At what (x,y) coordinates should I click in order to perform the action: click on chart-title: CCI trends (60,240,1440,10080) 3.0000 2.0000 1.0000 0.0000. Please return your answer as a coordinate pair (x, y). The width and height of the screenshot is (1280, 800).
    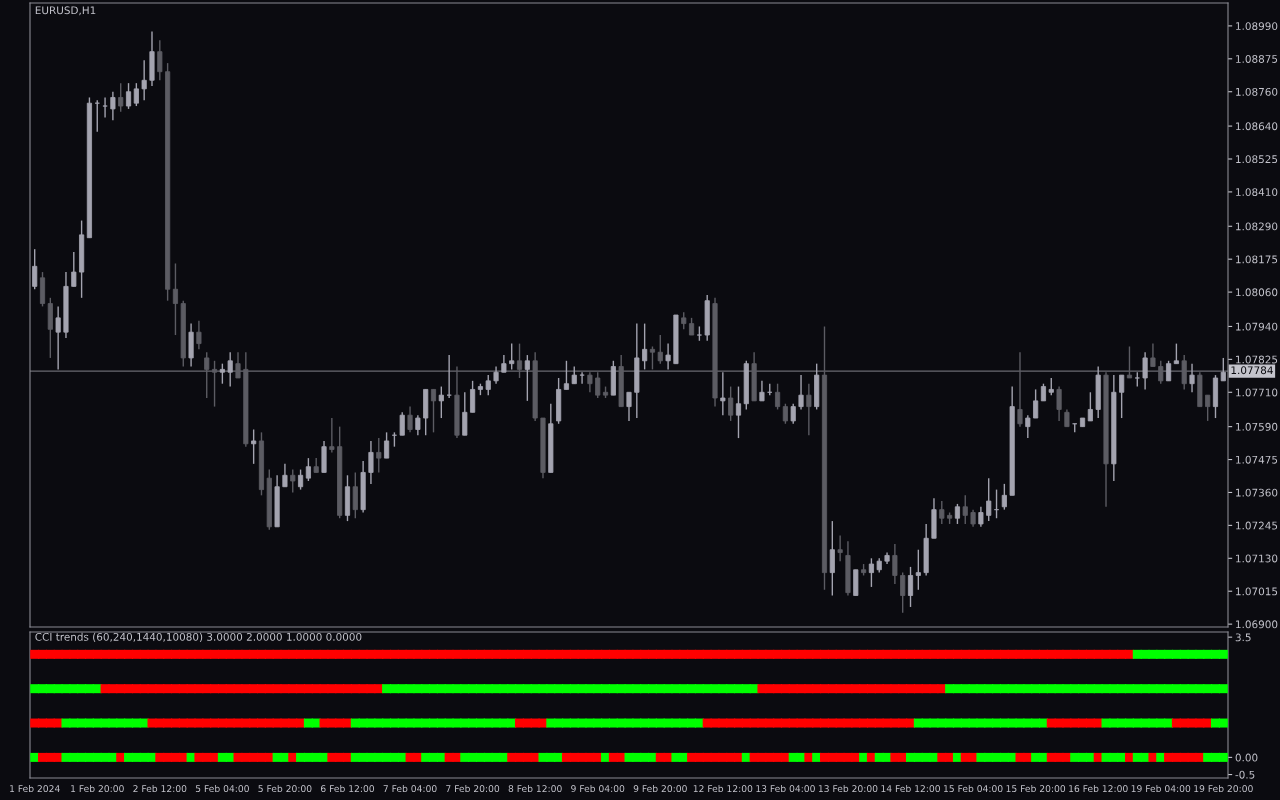
    Looking at the image, I should click on (198, 637).